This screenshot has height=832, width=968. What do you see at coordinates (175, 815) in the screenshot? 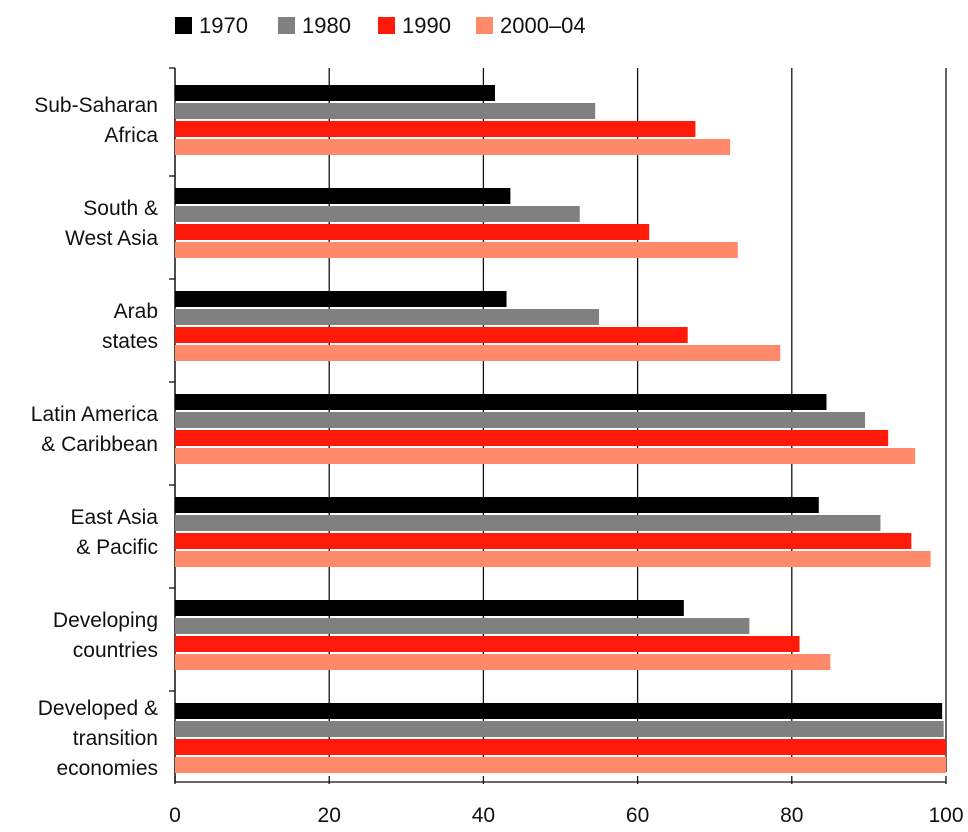
I see `x-tick-label-0: 0` at bounding box center [175, 815].